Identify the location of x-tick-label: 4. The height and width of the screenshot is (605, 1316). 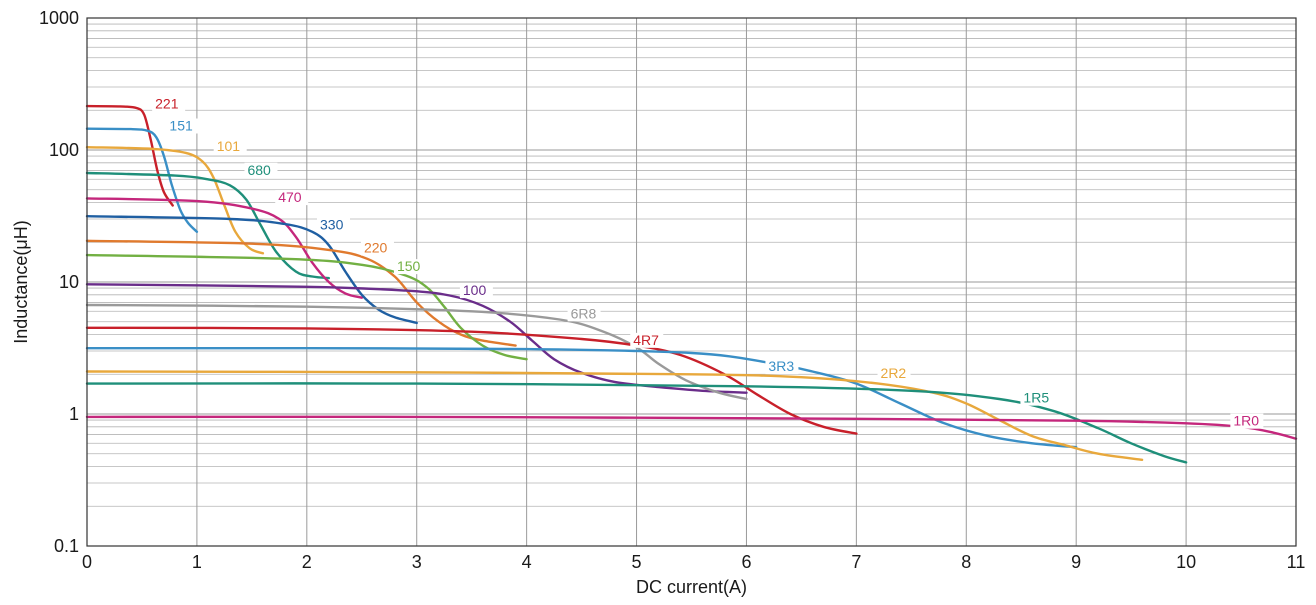
(527, 562).